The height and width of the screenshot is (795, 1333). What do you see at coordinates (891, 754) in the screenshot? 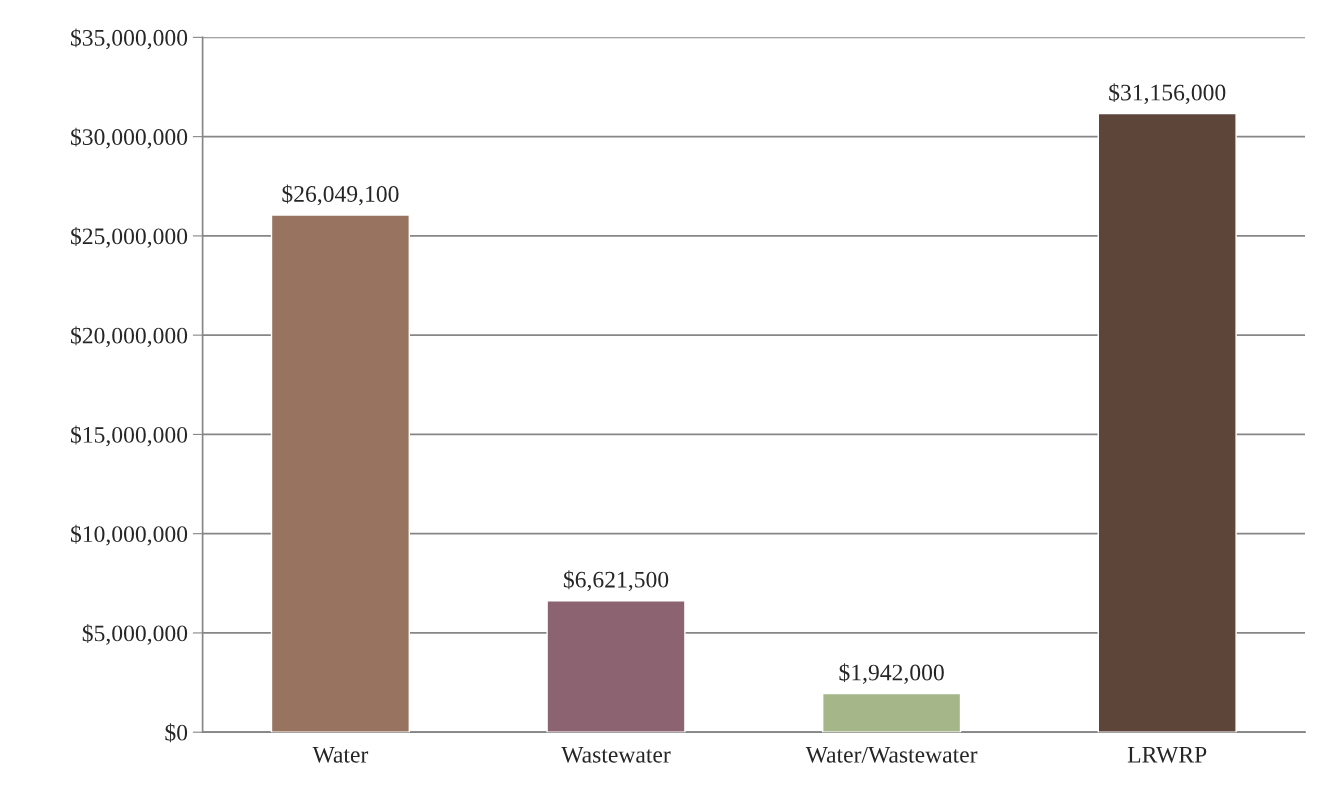
I see `x-tick-label: Water/Wastewater` at bounding box center [891, 754].